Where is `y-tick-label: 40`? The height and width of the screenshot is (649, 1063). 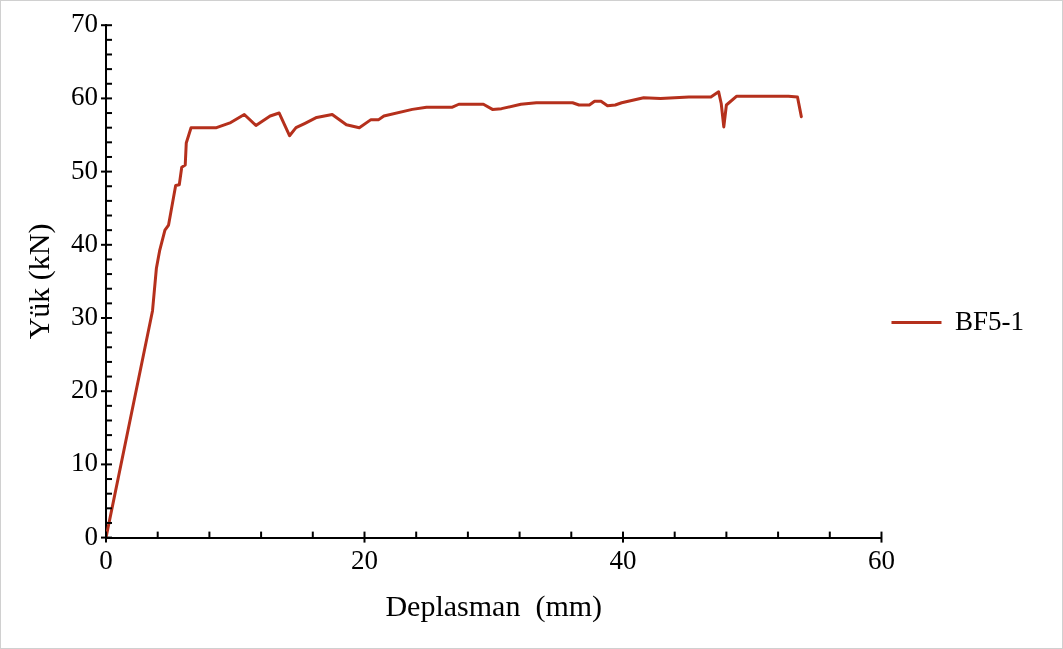 y-tick-label: 40 is located at coordinates (84, 242).